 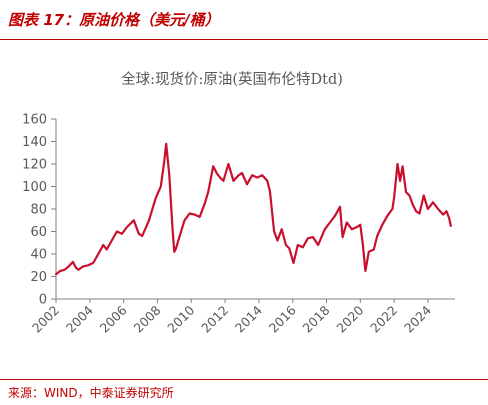 What do you see at coordinates (34, 142) in the screenshot?
I see `y-tick-label: 140` at bounding box center [34, 142].